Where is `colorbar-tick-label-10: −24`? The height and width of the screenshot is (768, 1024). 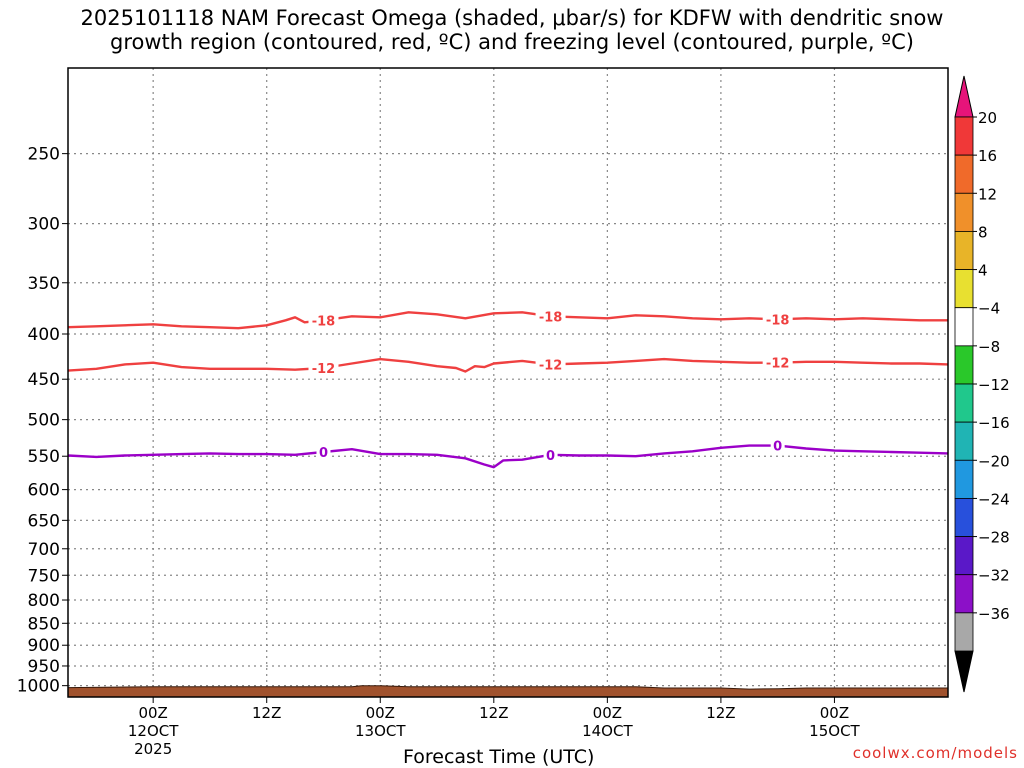
colorbar-tick-label-10: −24 is located at coordinates (994, 499).